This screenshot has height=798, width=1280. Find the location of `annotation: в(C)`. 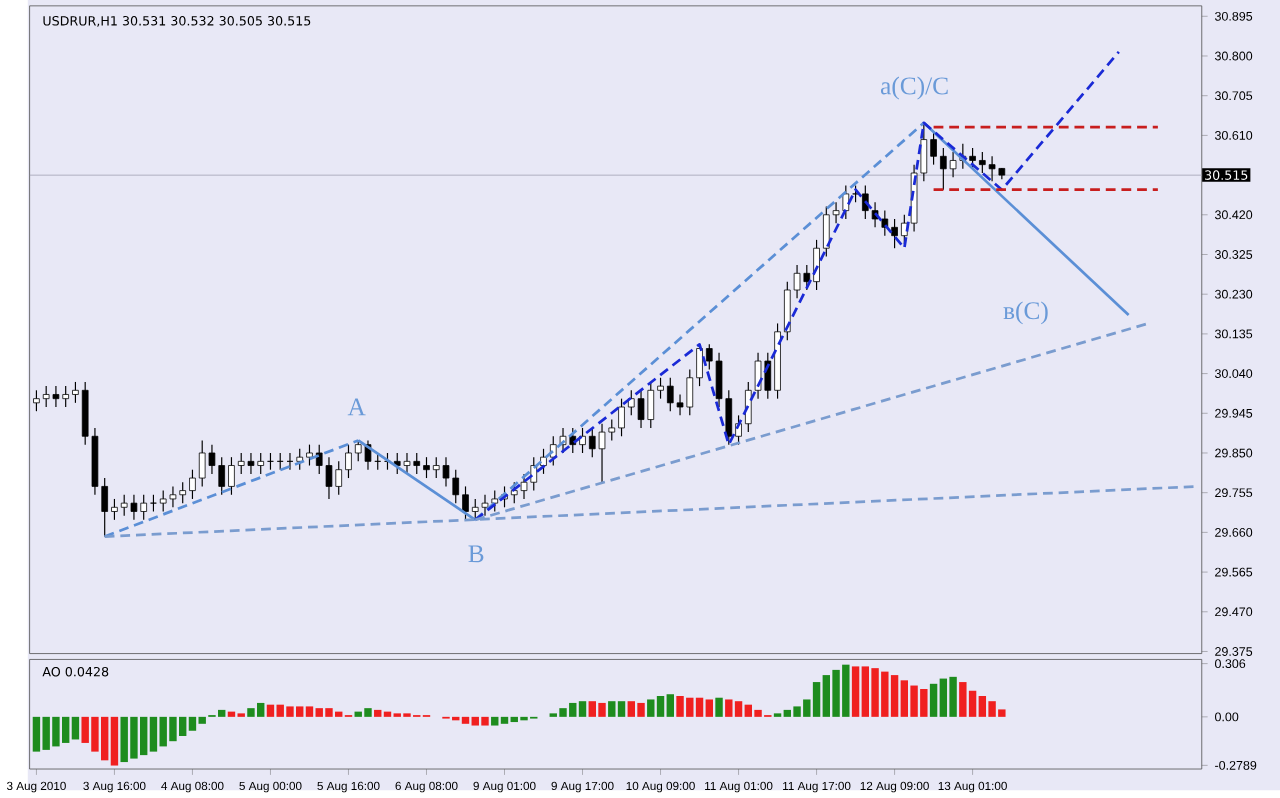

annotation: в(C) is located at coordinates (1025, 312).